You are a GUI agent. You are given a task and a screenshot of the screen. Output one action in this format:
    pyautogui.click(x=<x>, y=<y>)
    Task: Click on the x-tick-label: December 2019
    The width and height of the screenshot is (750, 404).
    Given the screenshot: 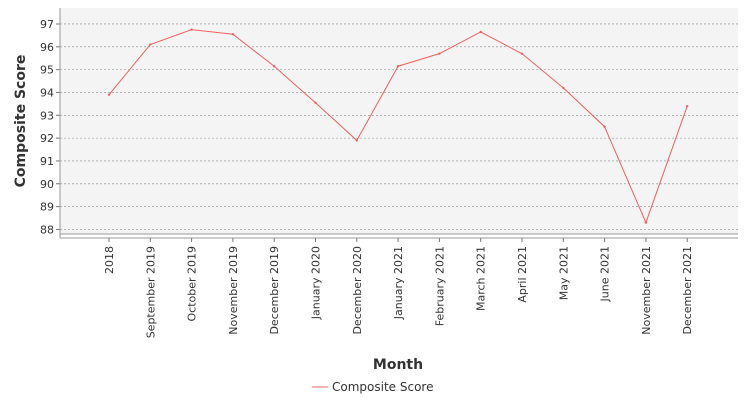 What is the action you would take?
    pyautogui.click(x=274, y=290)
    